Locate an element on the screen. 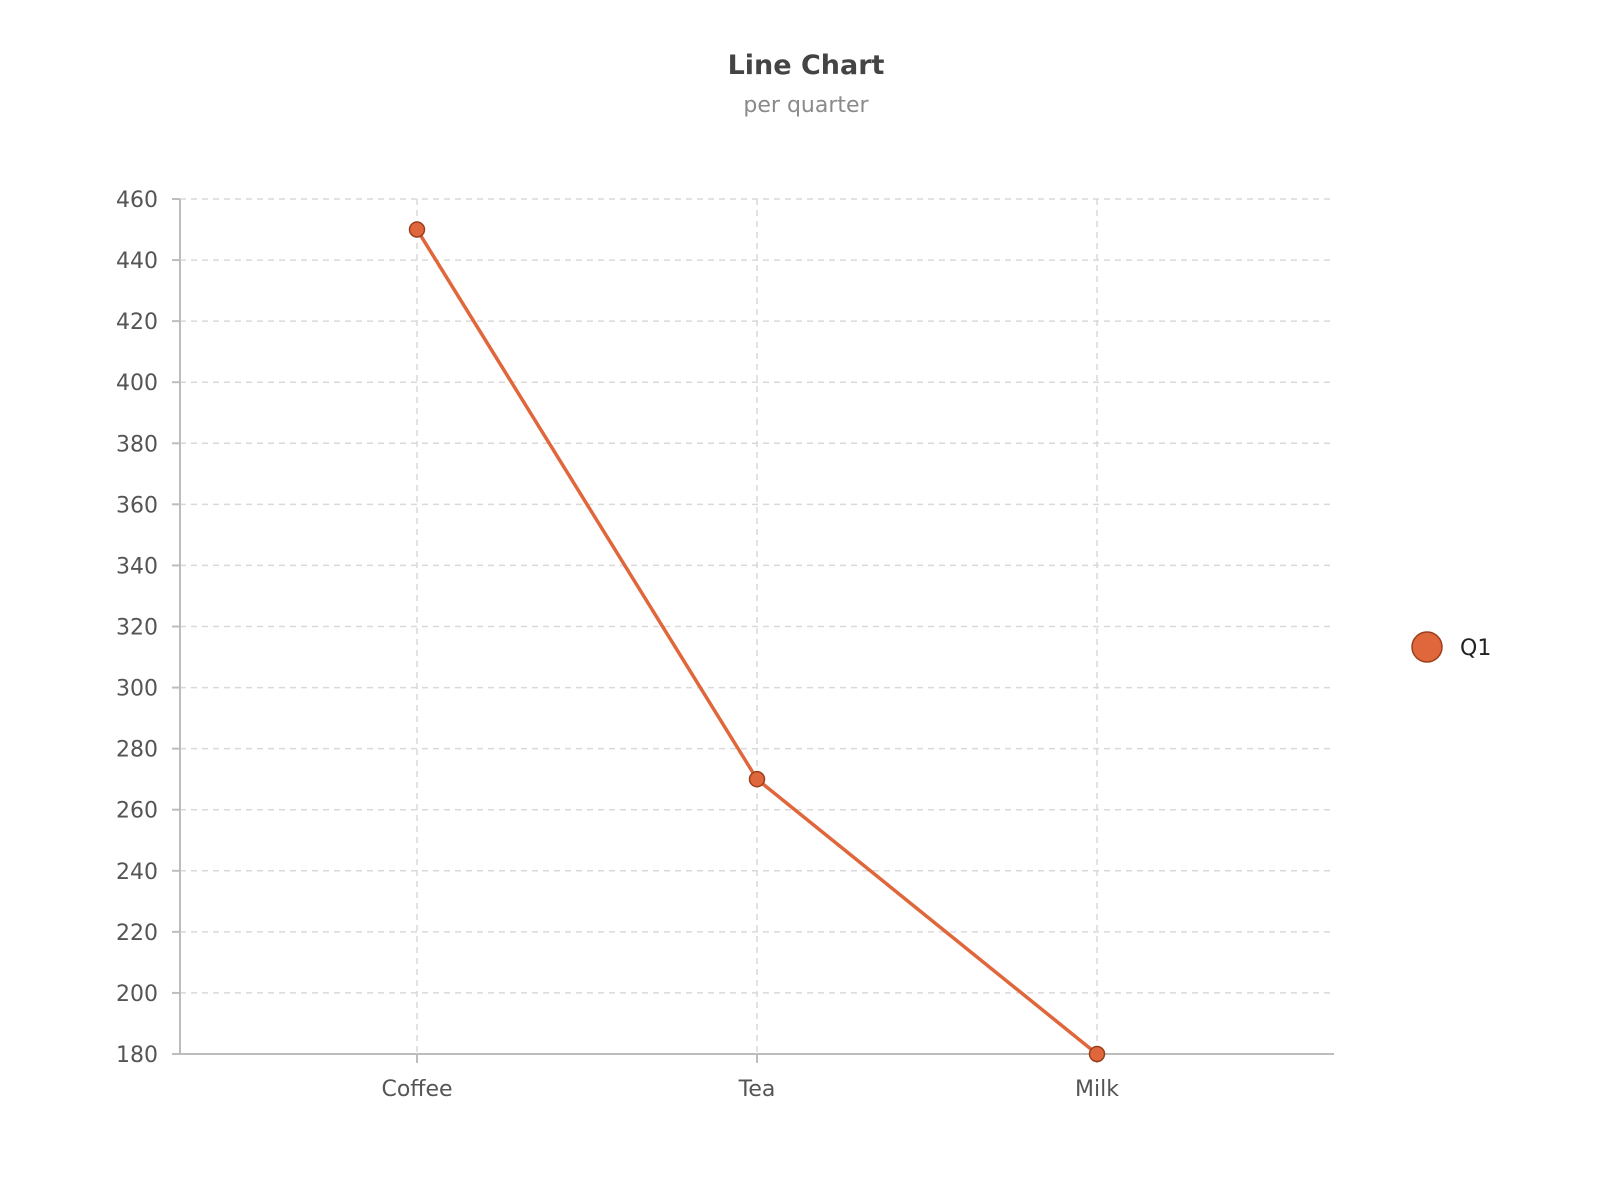 The width and height of the screenshot is (1600, 1200). y-tick-label: 400 is located at coordinates (137, 383).